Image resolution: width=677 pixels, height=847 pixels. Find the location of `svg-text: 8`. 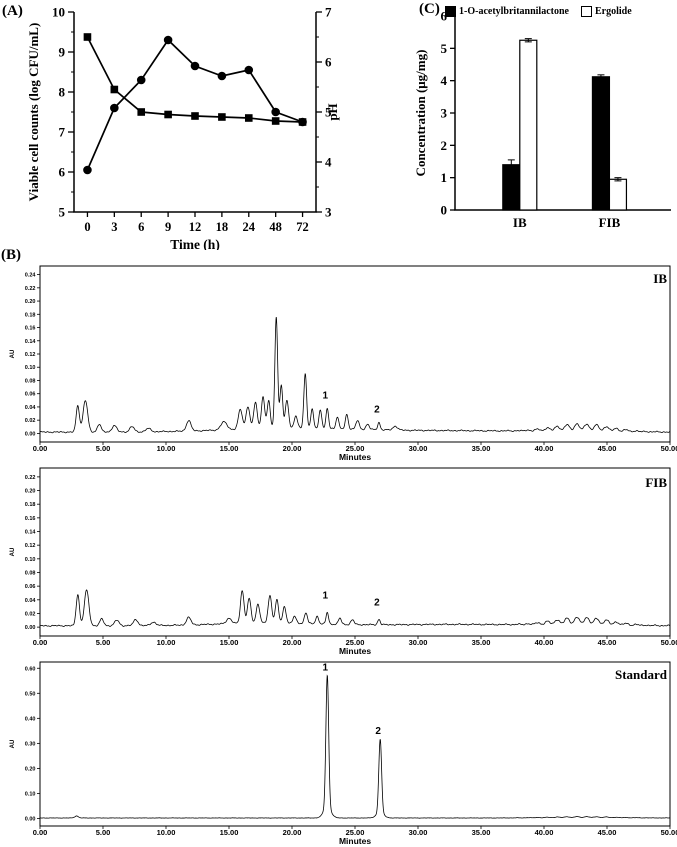

svg-text: 8 is located at coordinates (62, 92).